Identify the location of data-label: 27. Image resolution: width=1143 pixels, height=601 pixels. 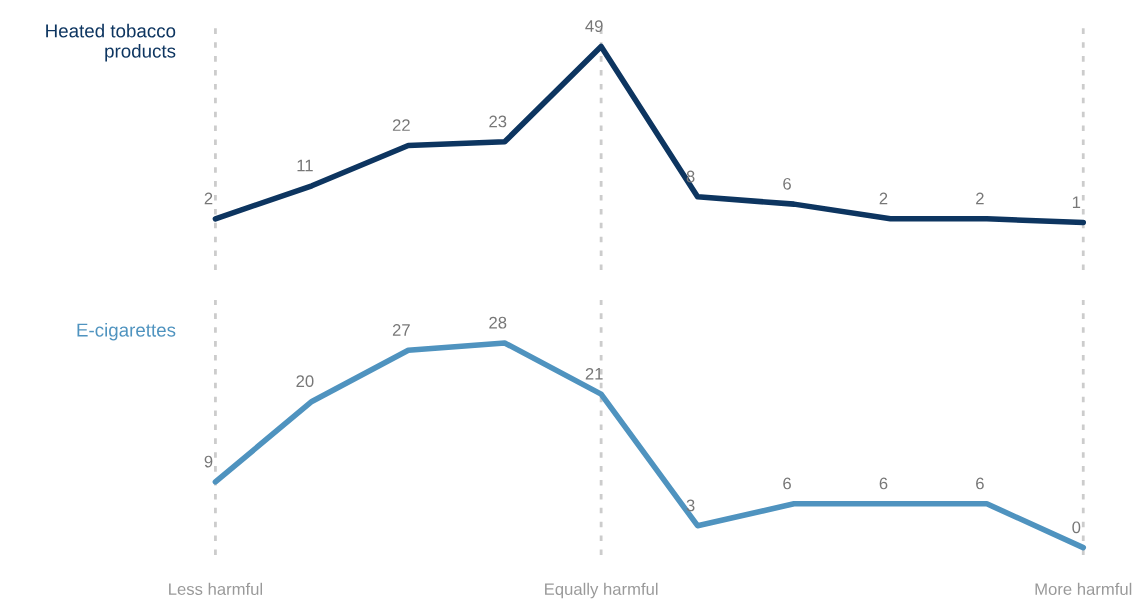
(401, 330).